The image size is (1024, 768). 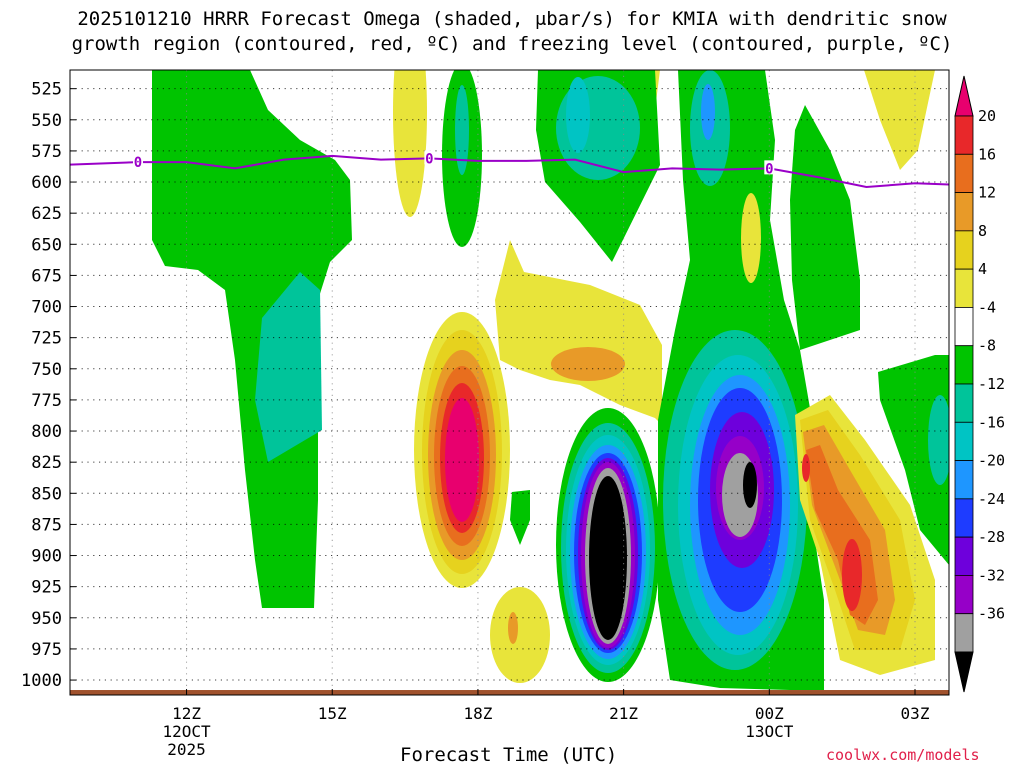 I want to click on omega-region-small-green, so click(x=520, y=517).